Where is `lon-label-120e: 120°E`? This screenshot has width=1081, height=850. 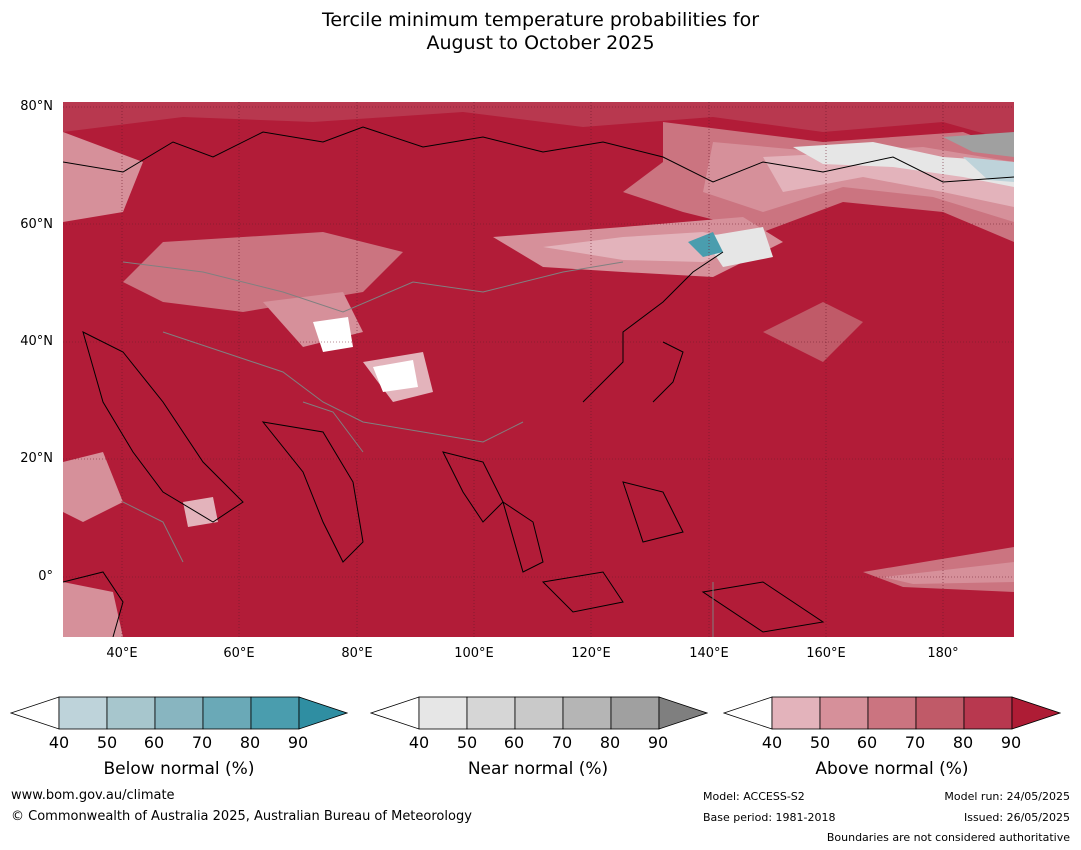
lon-label-120e: 120°E is located at coordinates (591, 653).